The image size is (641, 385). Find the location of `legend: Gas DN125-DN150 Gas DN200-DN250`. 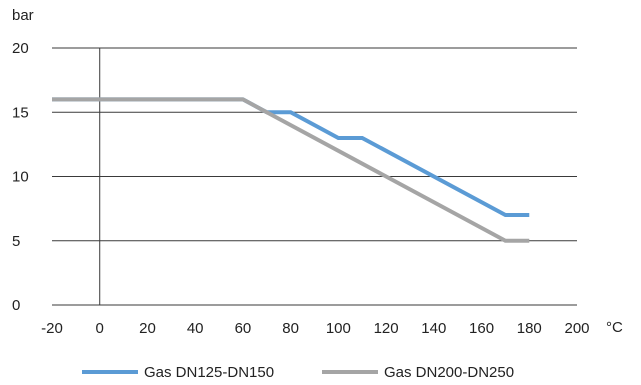

legend: Gas DN125-DN150 Gas DN200-DN250 is located at coordinates (298, 372).